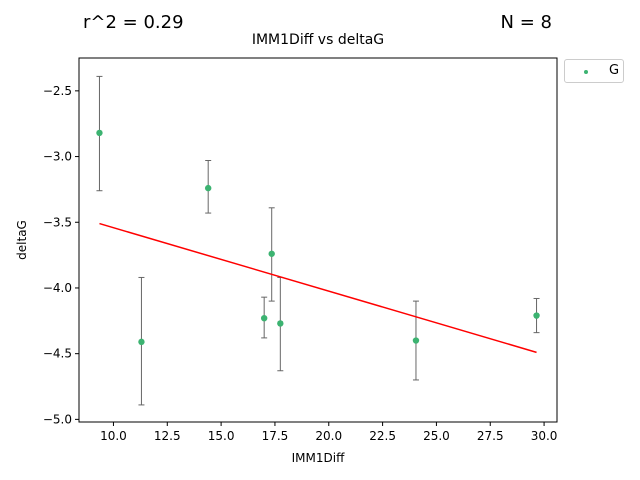 Image resolution: width=640 pixels, height=480 pixels. I want to click on legend-label: G, so click(614, 70).